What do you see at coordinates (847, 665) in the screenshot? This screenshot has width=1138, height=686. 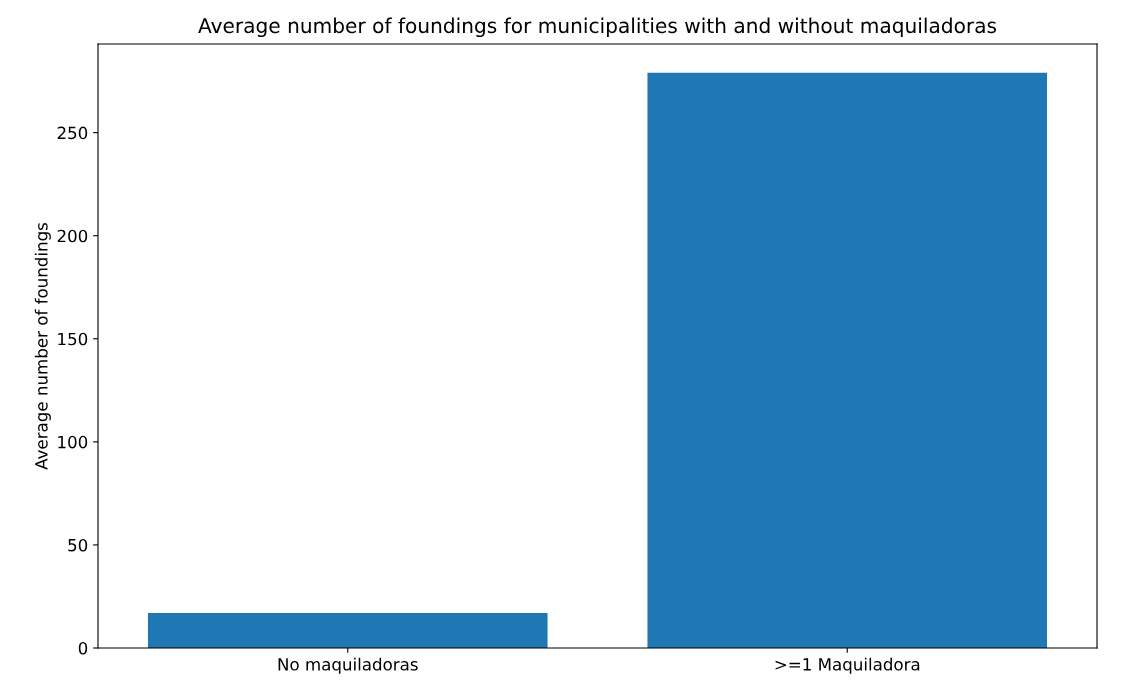 I see `x-tick-label: >=1 Maquiladora` at bounding box center [847, 665].